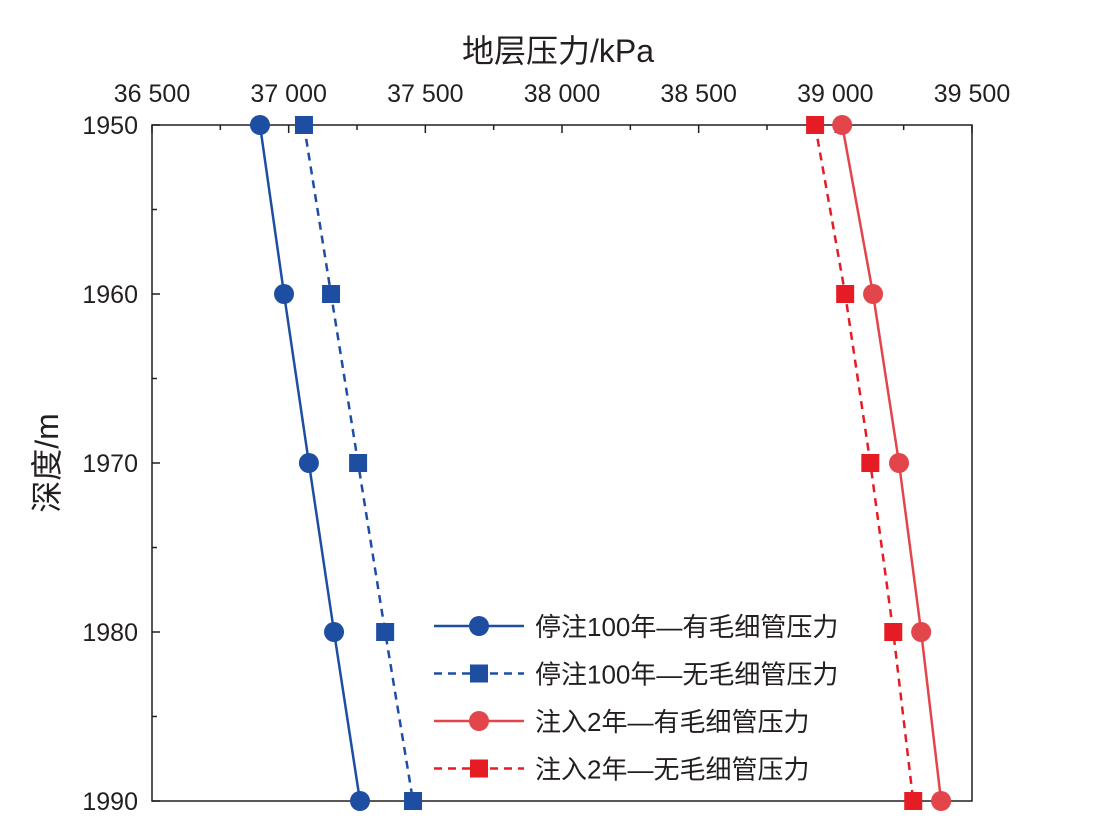 Image resolution: width=1109 pixels, height=834 pixels. Describe the element at coordinates (672, 770) in the screenshot. I see `legend-label: 注入2年—无毛细管压力` at that location.